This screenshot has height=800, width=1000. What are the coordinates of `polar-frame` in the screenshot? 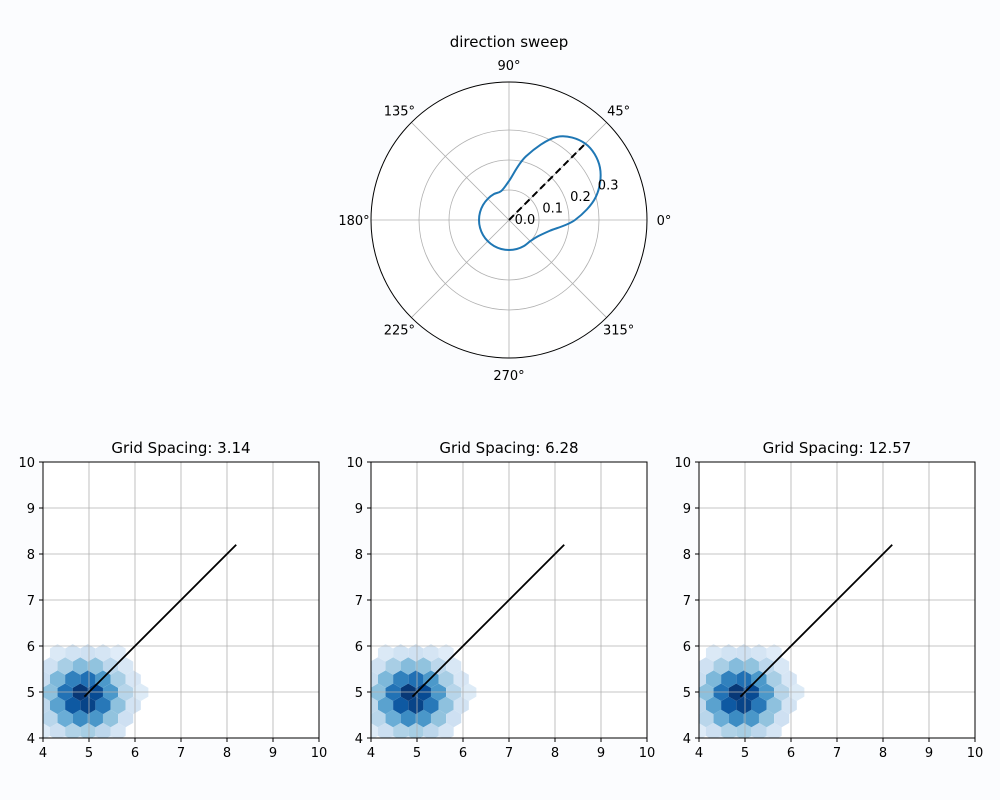 It's located at (509, 220).